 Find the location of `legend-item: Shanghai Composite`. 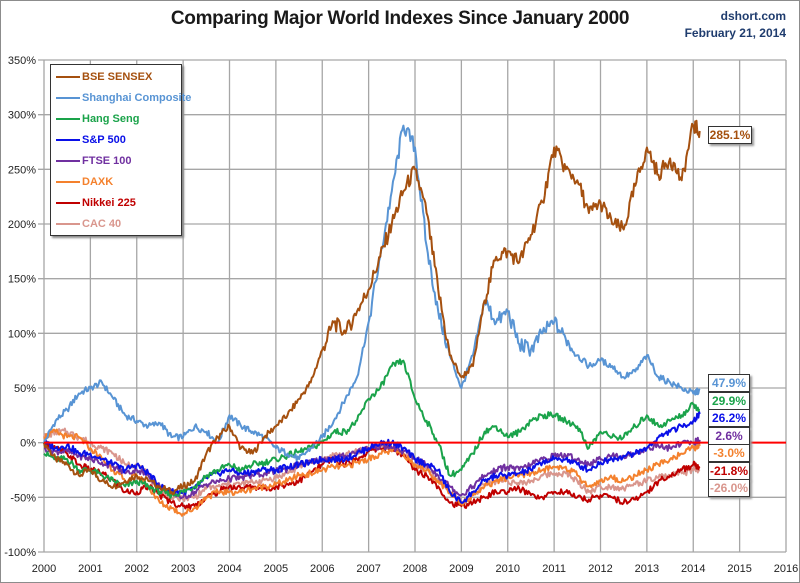

legend-item: Shanghai Composite is located at coordinates (123, 98).